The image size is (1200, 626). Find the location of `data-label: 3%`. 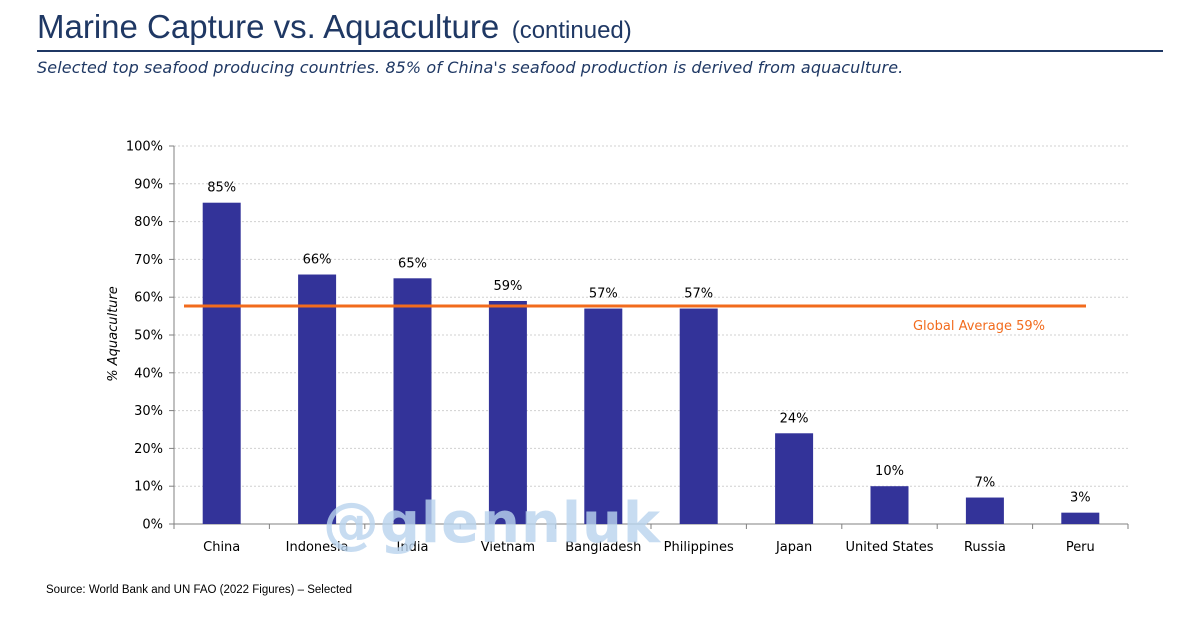

data-label: 3% is located at coordinates (1080, 498).